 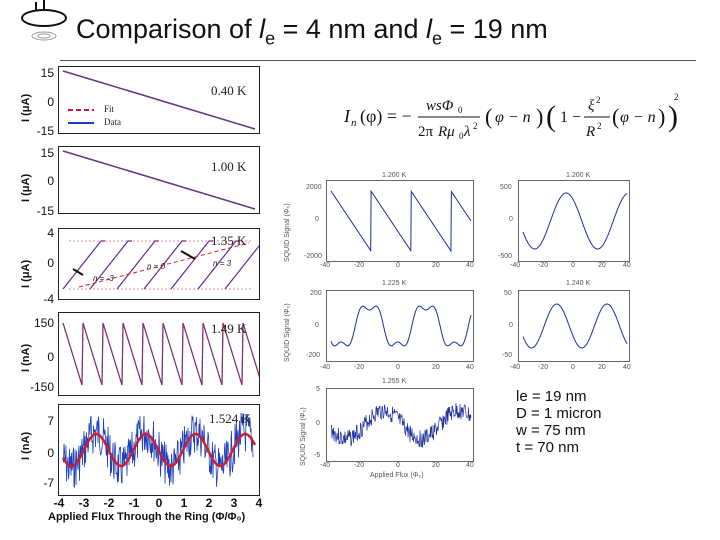 I want to click on x-tick: -1, so click(x=134, y=503).